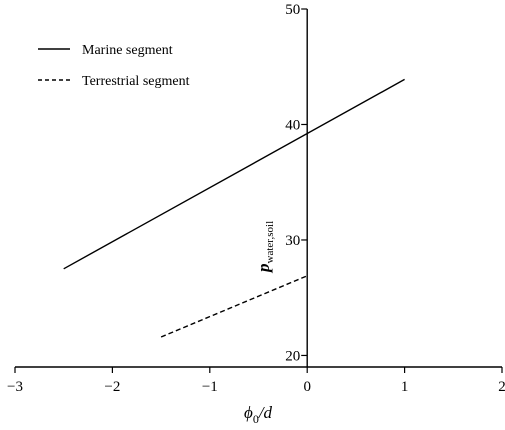  I want to click on legend-label-terrestrial: Terrestrial segment, so click(136, 81).